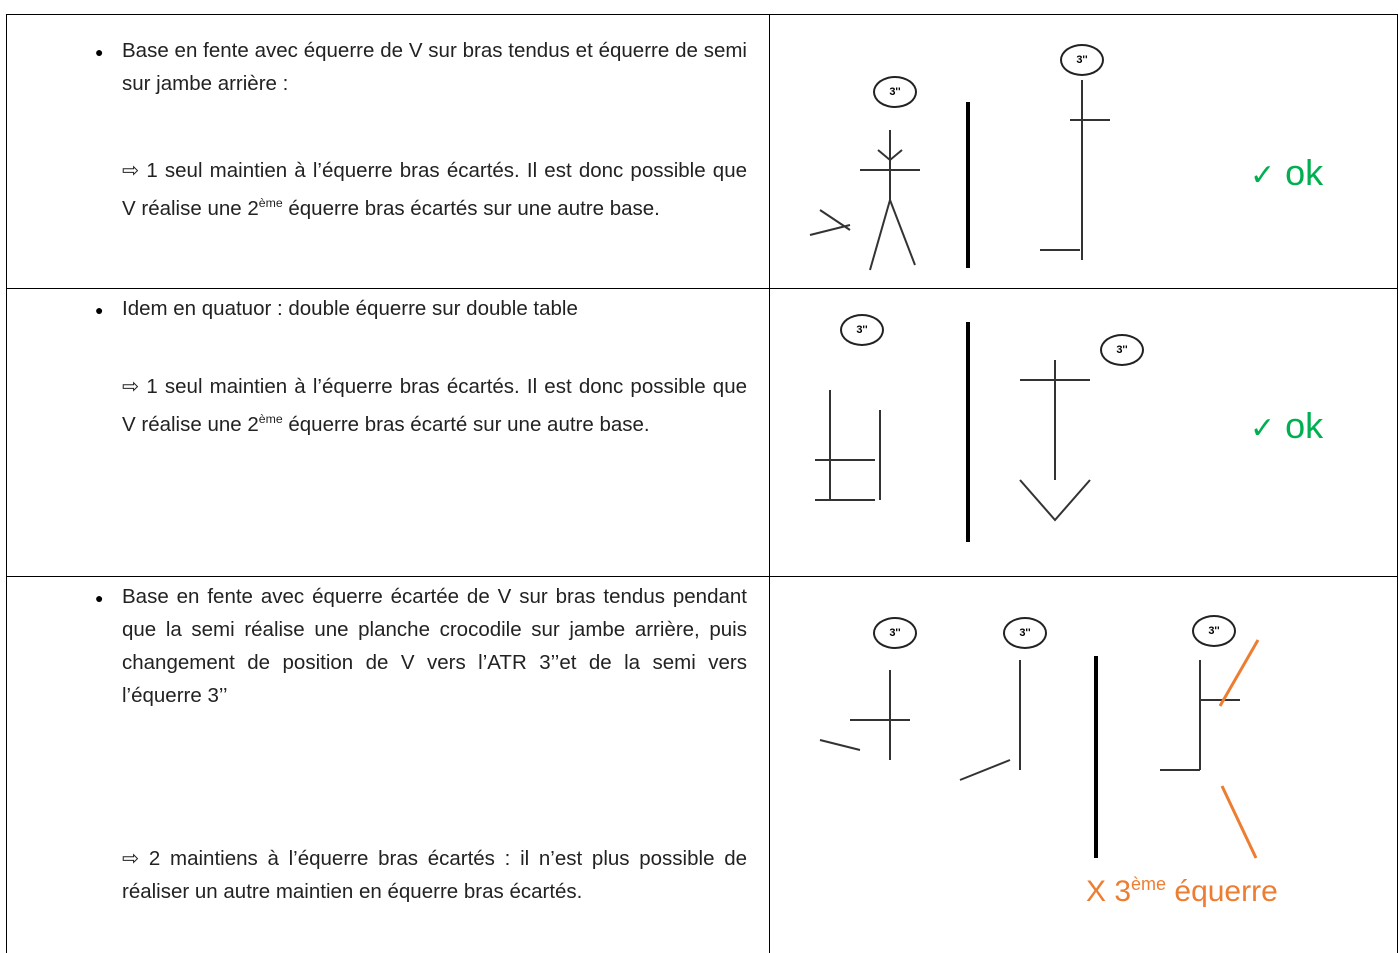 The image size is (1398, 953). Describe the element at coordinates (471, 208) in the screenshot. I see `note-text: équerre bras écartés sur une autre base.` at that location.